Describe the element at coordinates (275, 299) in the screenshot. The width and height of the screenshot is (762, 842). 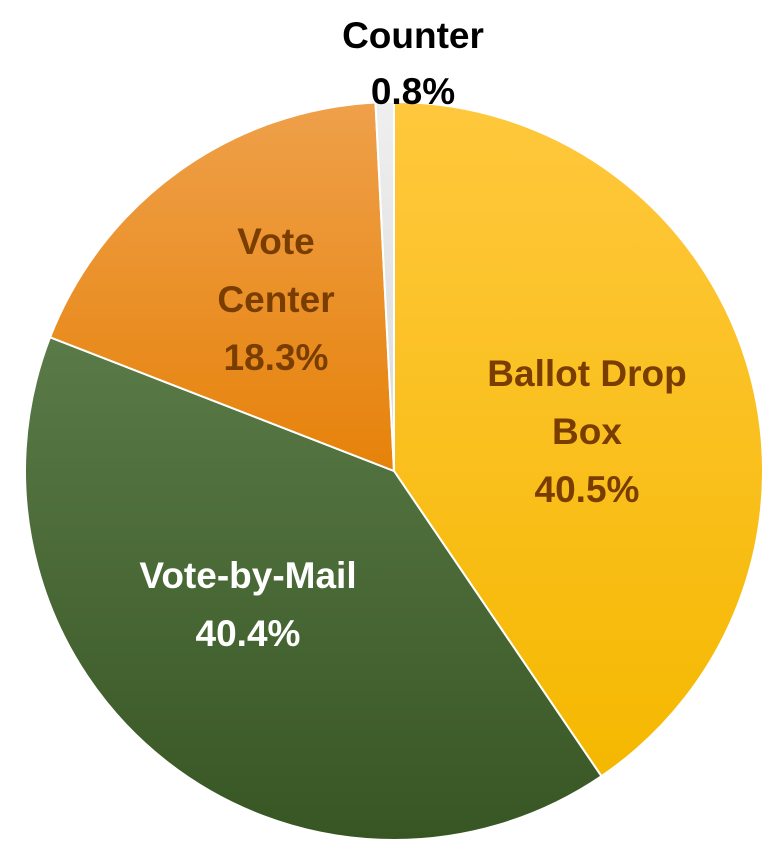
I see `data-label-vote-center: Vote Center 18.3%` at that location.